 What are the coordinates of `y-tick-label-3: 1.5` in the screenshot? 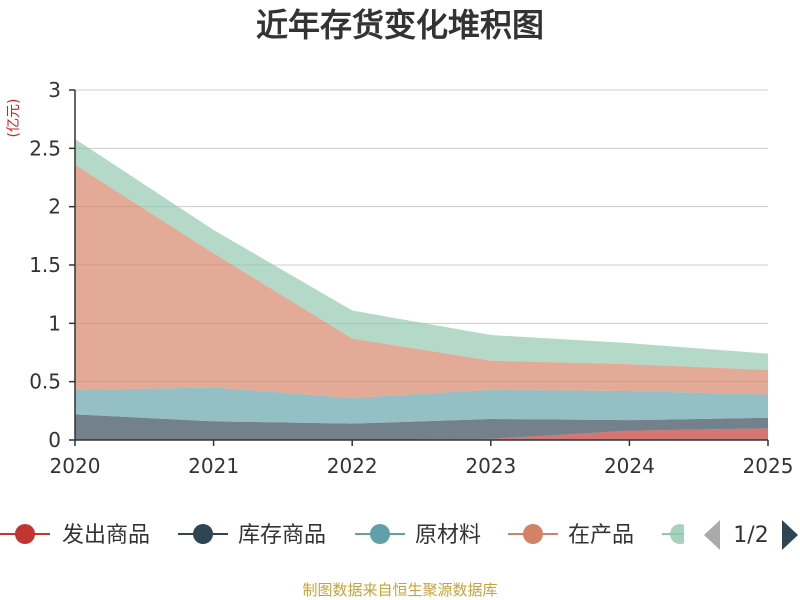 It's located at (45, 265).